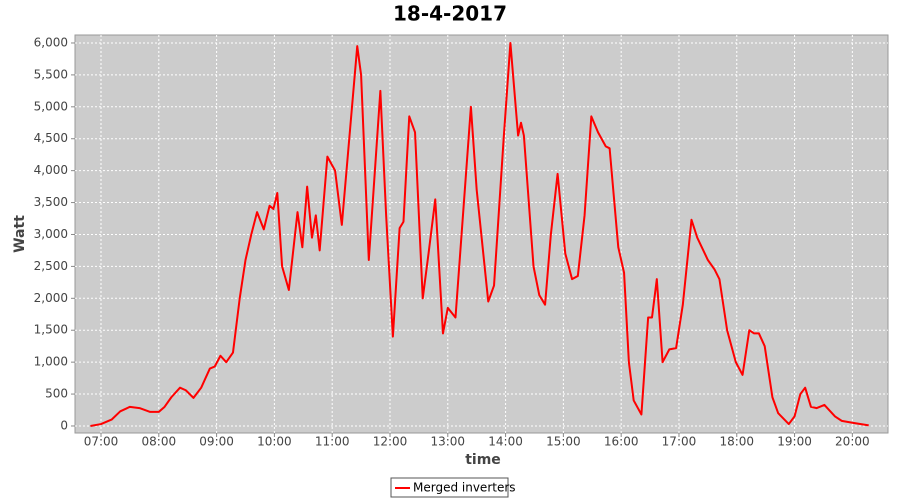 The height and width of the screenshot is (500, 900). Describe the element at coordinates (450, 14) in the screenshot. I see `chart-title: 18-4-2017` at that location.